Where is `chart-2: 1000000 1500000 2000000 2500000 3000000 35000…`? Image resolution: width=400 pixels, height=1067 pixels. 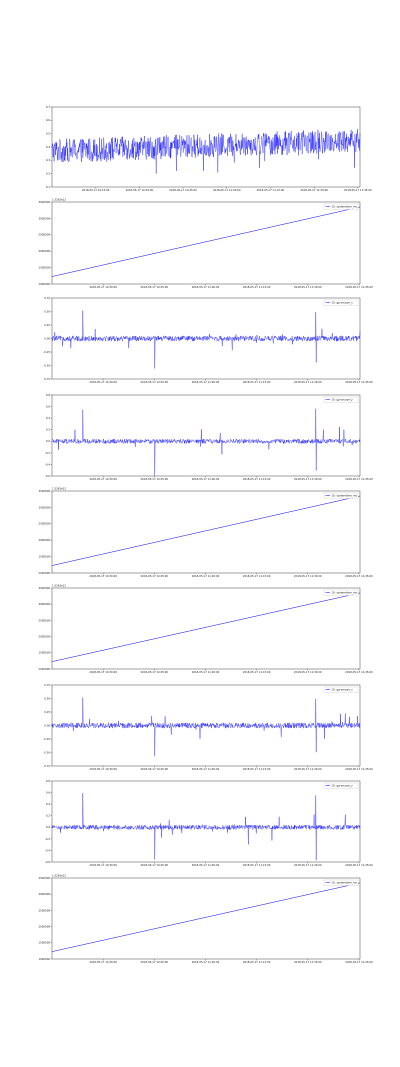 chart-2: 1000000 1500000 2000000 2500000 3000000 35000… is located at coordinates (205, 244).